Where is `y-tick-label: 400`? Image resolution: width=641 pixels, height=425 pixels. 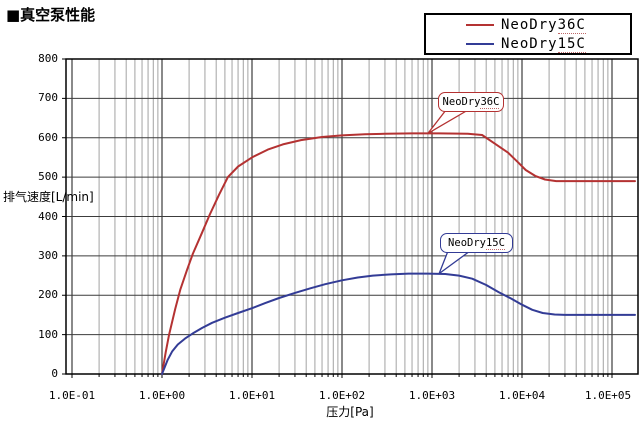
y-tick-label: 400 is located at coordinates (48, 216).